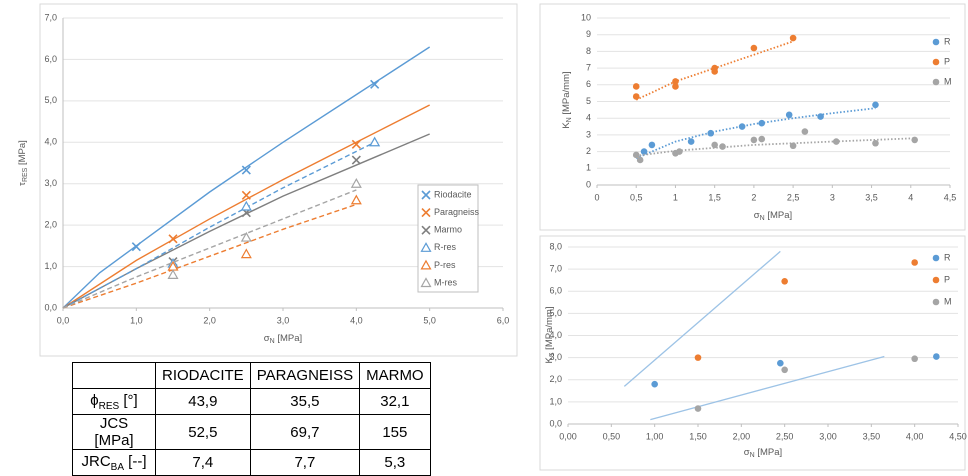 Image resolution: width=968 pixels, height=476 pixels. What do you see at coordinates (128, 400) in the screenshot?
I see `row-label-unit: [°]` at bounding box center [128, 400].